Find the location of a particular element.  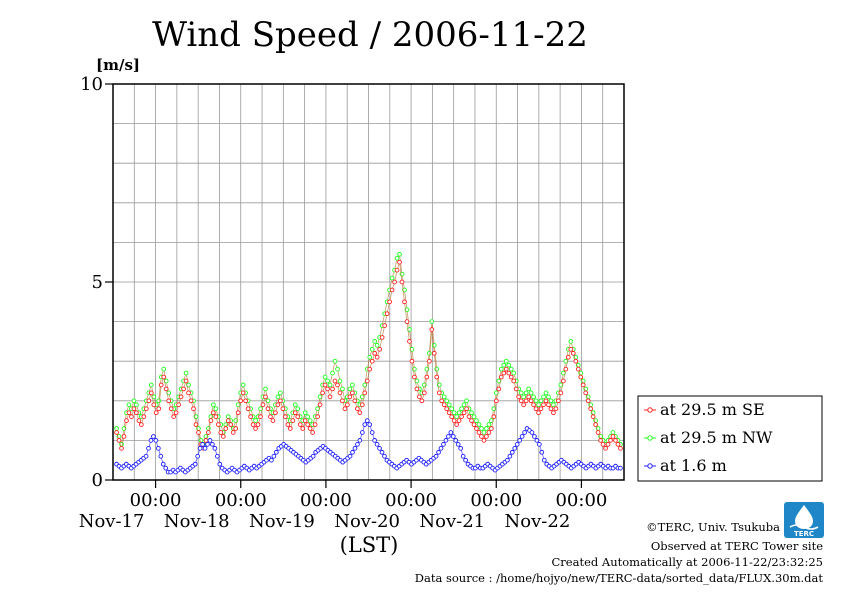

x-tick-date: Nov-21 is located at coordinates (452, 521).